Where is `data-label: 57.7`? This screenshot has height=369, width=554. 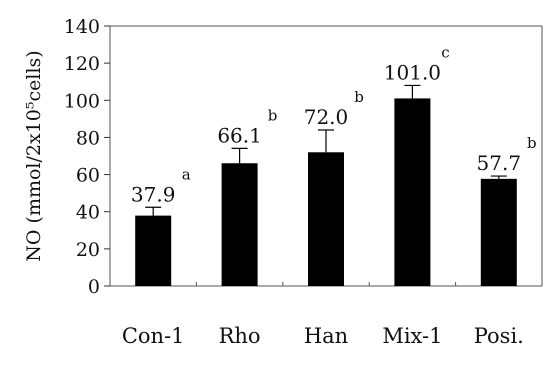 data-label: 57.7 is located at coordinates (499, 163).